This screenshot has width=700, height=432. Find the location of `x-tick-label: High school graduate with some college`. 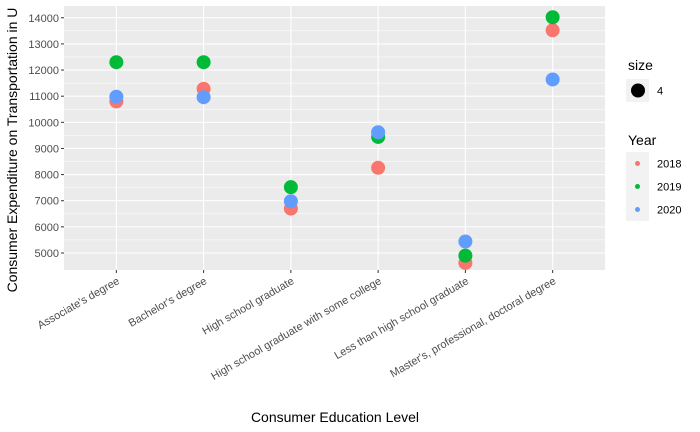

x-tick-label: High school graduate with some college is located at coordinates (296, 329).